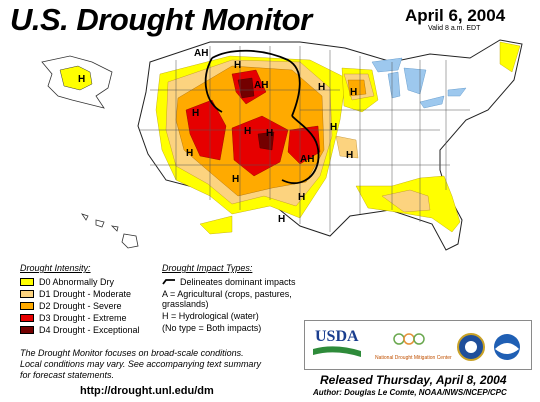 The height and width of the screenshot is (402, 540). I want to click on alaska: H, so click(77, 82).